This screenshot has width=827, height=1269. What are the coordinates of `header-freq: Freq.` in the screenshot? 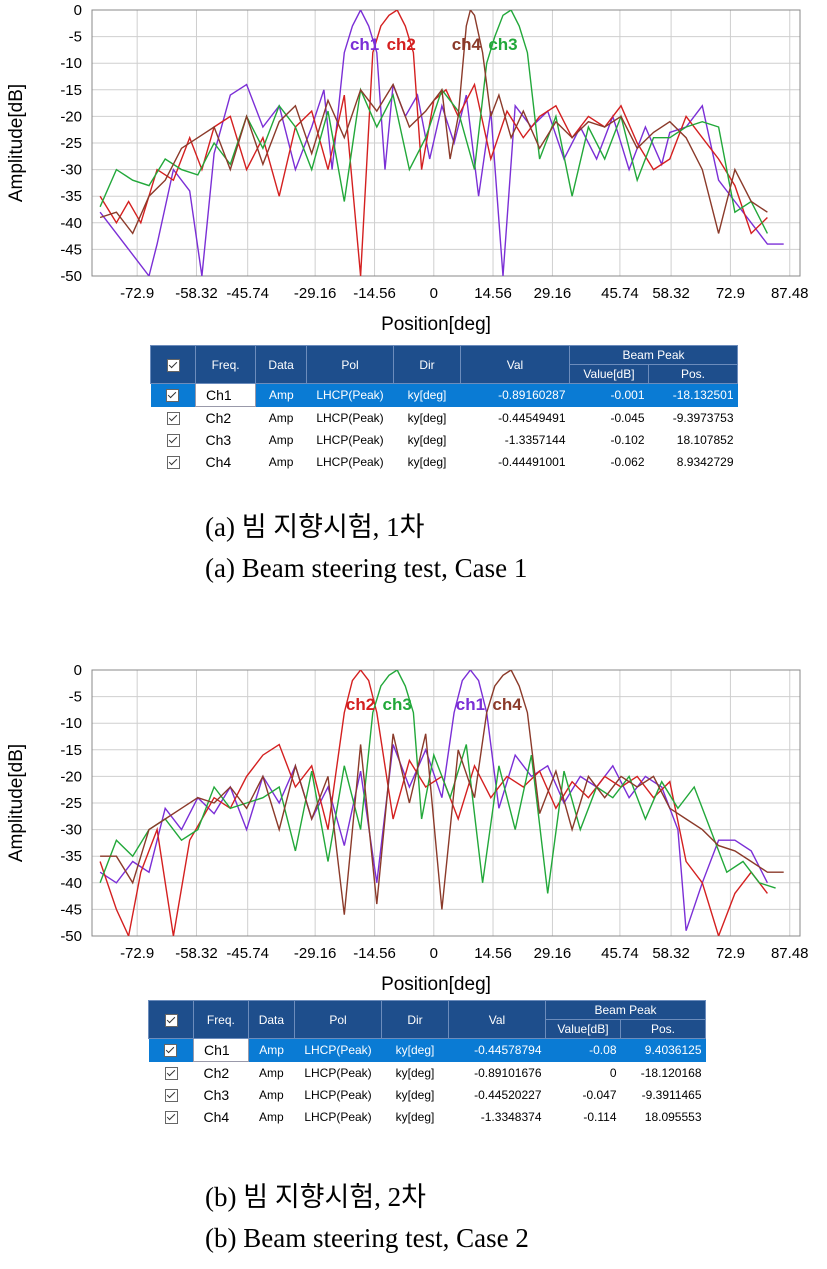 It's located at (221, 1019).